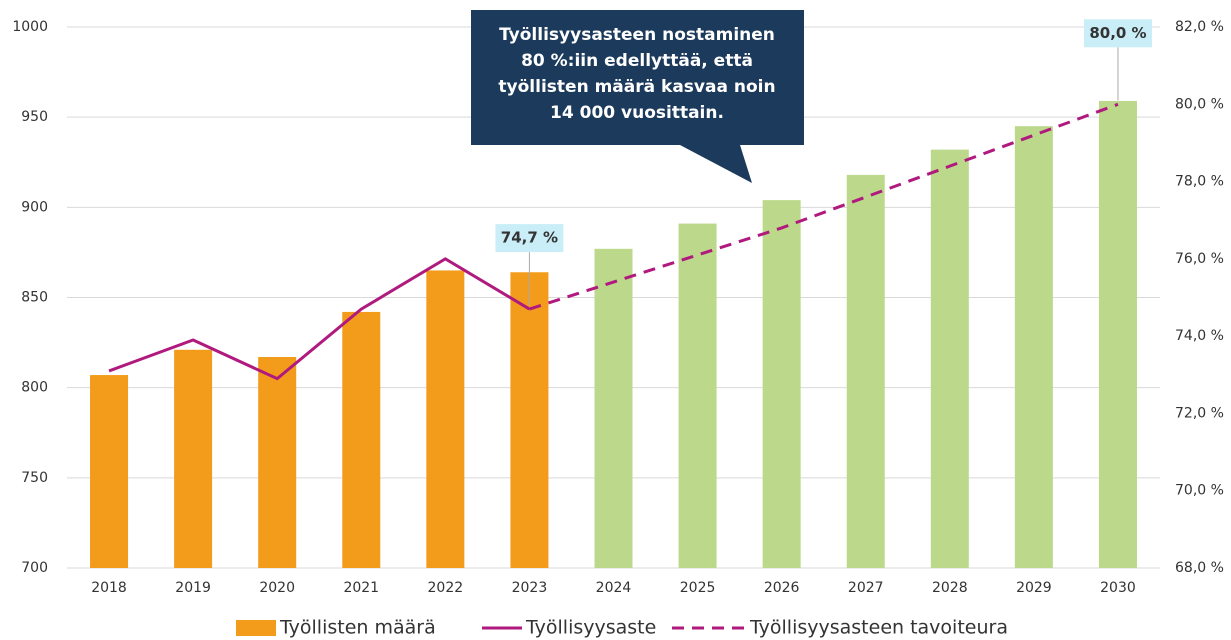  Describe the element at coordinates (357, 628) in the screenshot. I see `legend-label: Työllisten määrä` at that location.